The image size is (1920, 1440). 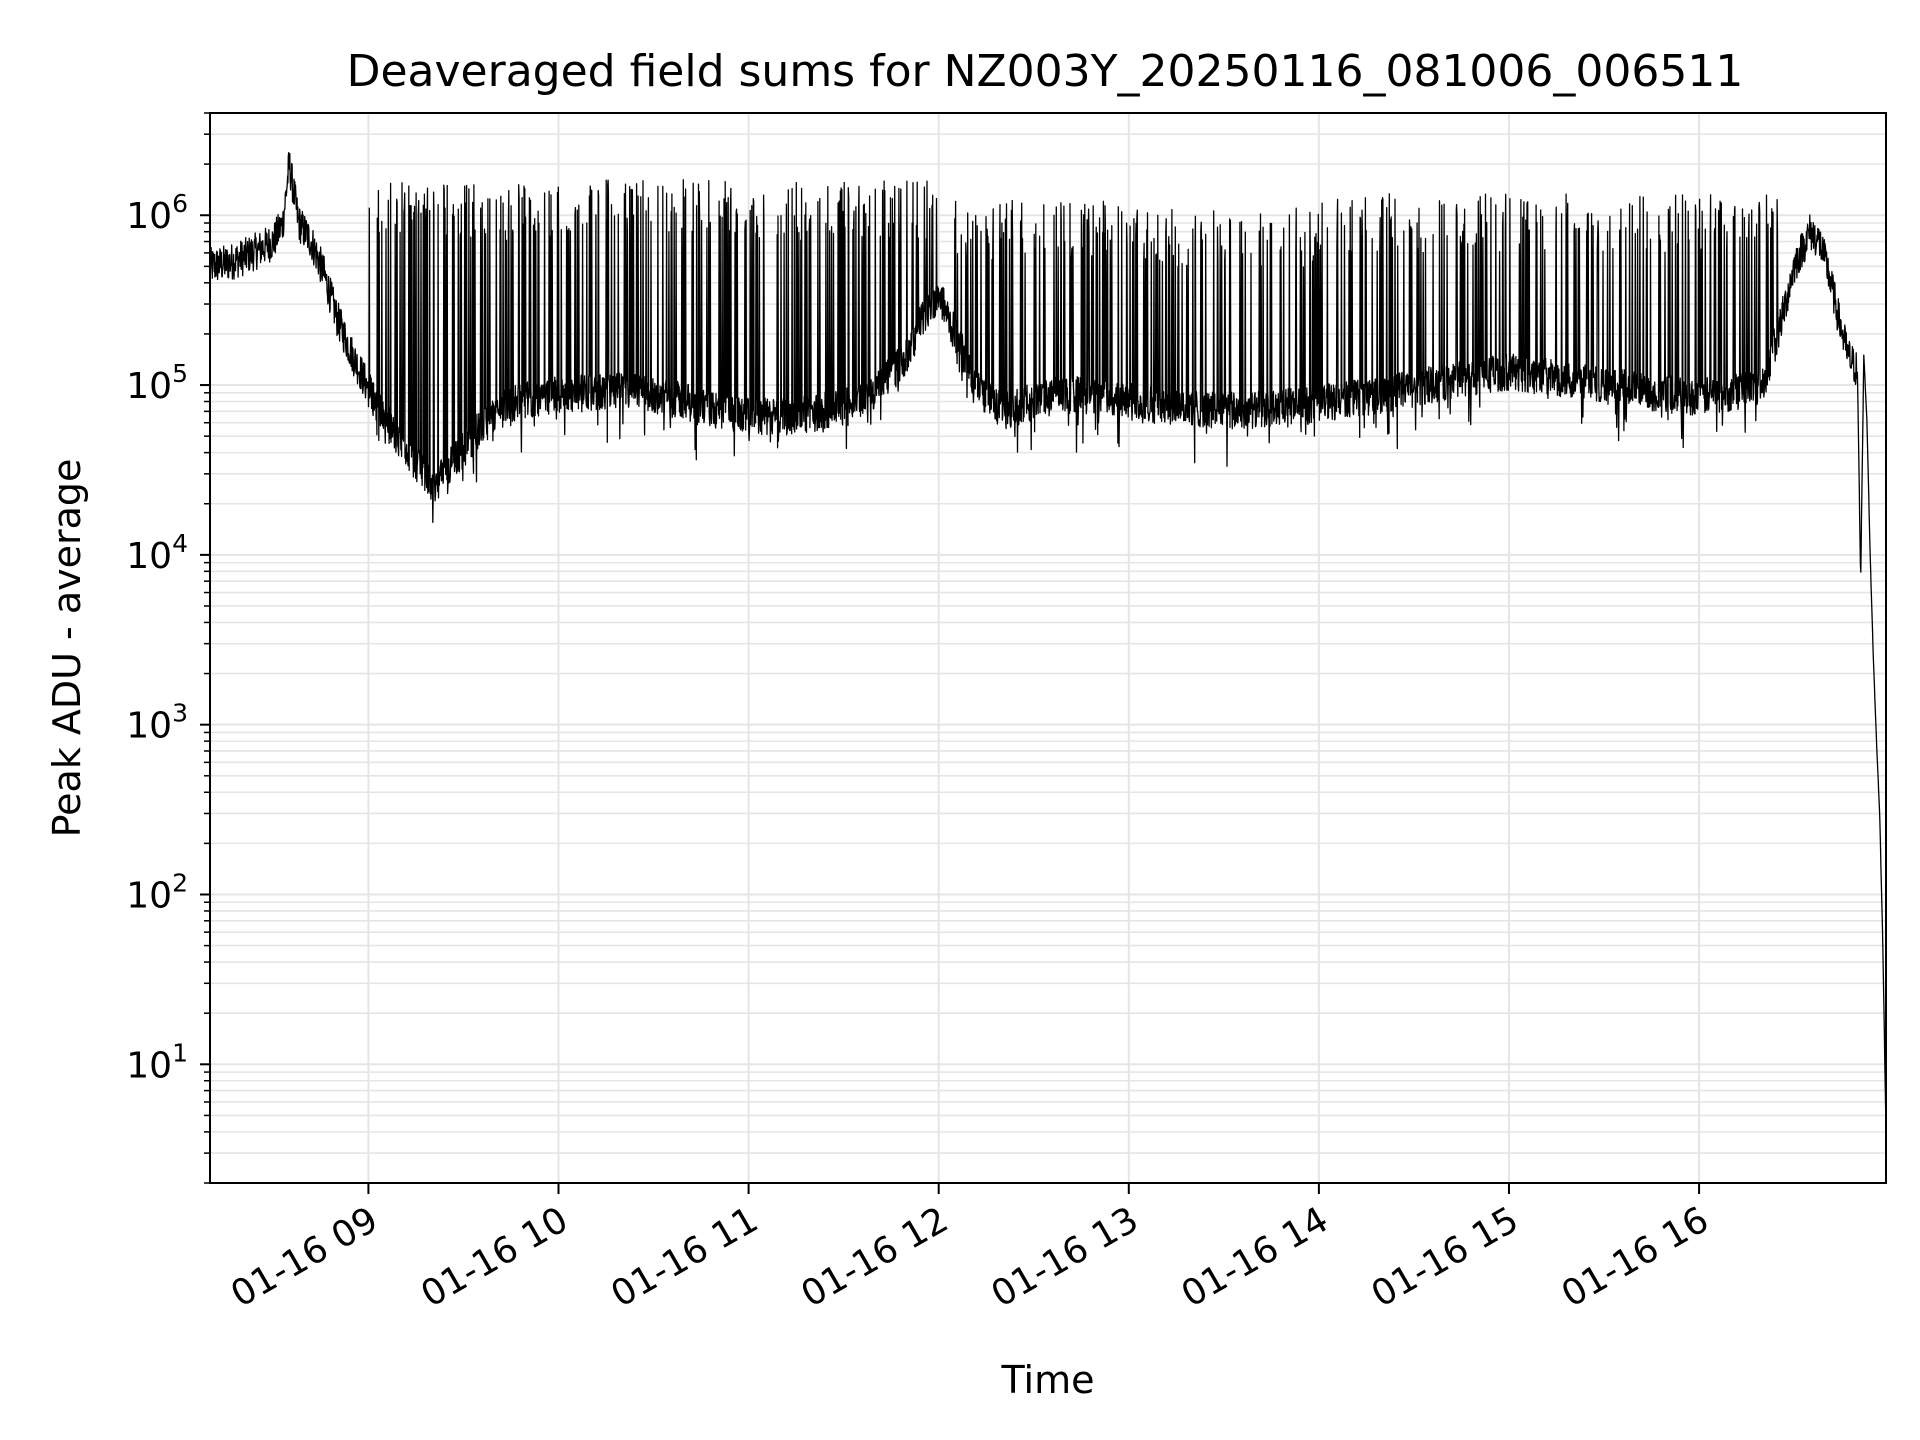 What do you see at coordinates (1048, 1380) in the screenshot?
I see `x-axis-label: Time` at bounding box center [1048, 1380].